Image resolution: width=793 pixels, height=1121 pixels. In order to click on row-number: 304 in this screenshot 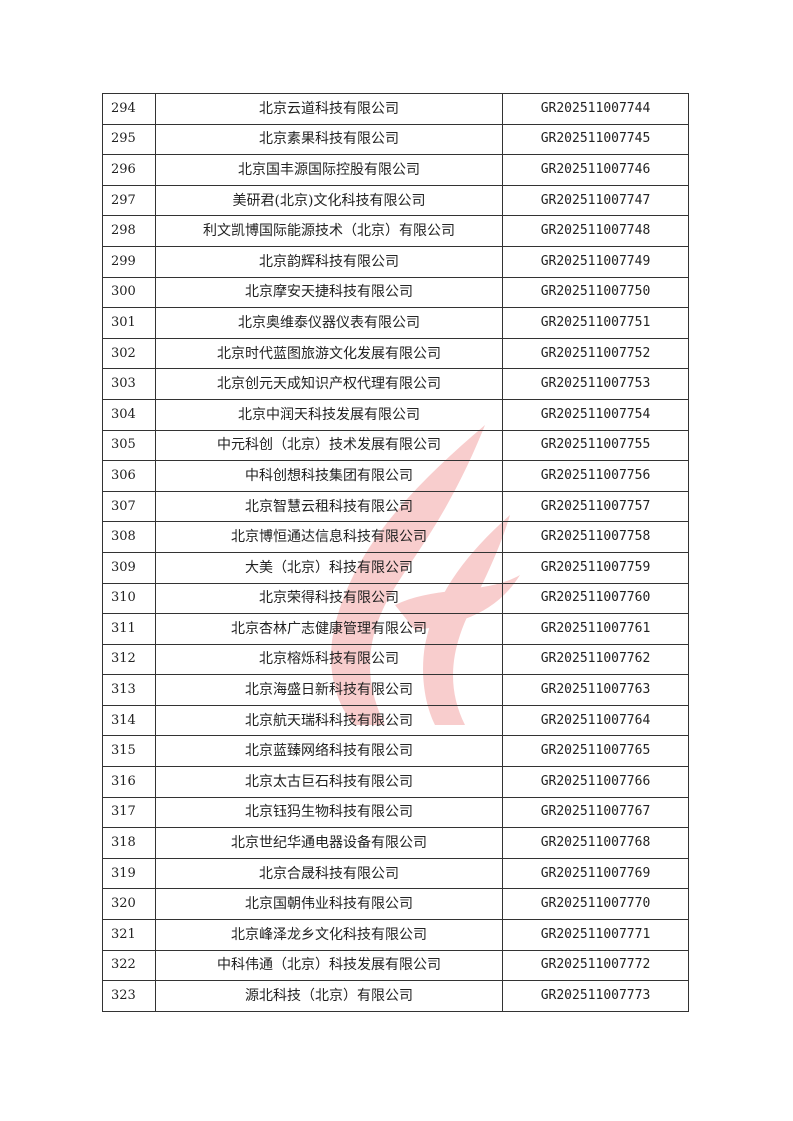, I will do `click(129, 414)`.